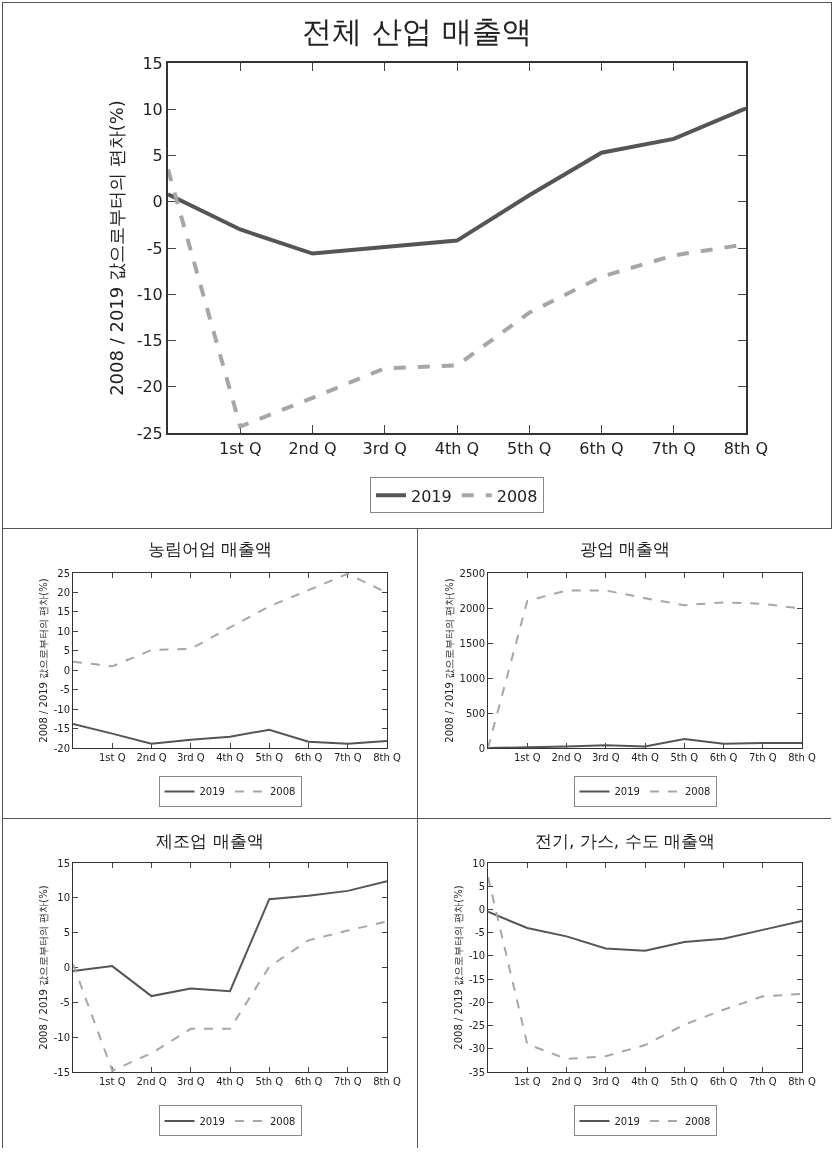  What do you see at coordinates (475, 713) in the screenshot?
I see `y-tick-label: 500` at bounding box center [475, 713].